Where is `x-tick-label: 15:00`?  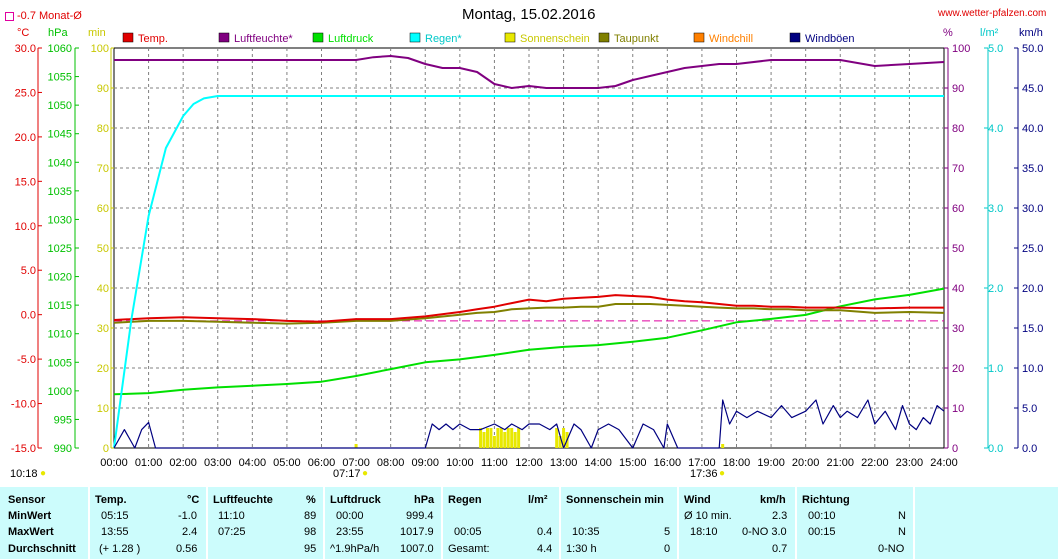 x-tick-label: 15:00 is located at coordinates (633, 463).